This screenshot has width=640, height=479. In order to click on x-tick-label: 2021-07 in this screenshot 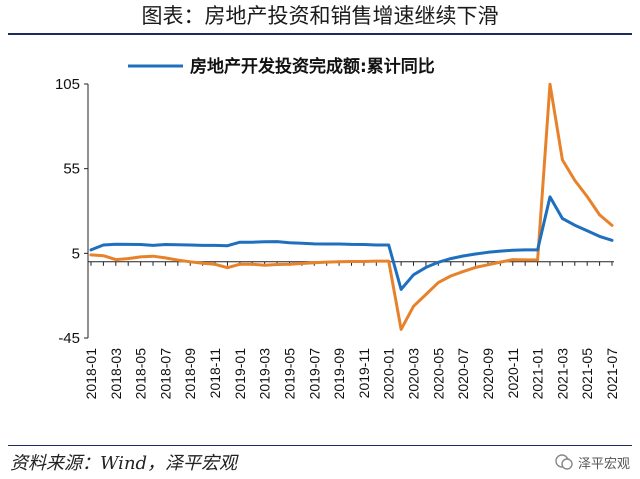, I will do `click(612, 374)`.